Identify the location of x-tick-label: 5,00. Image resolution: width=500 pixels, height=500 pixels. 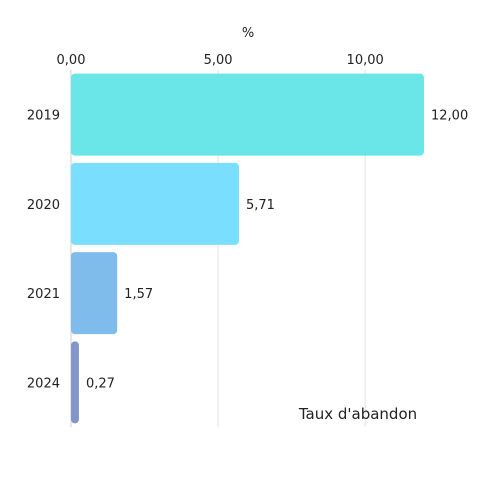
(218, 60).